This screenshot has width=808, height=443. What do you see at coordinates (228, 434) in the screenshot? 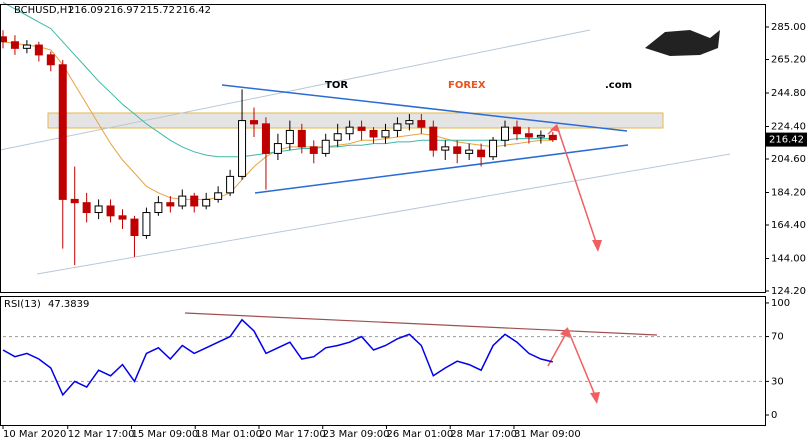
I see `x-tick-label: 18 Mar 01:00` at bounding box center [228, 434].